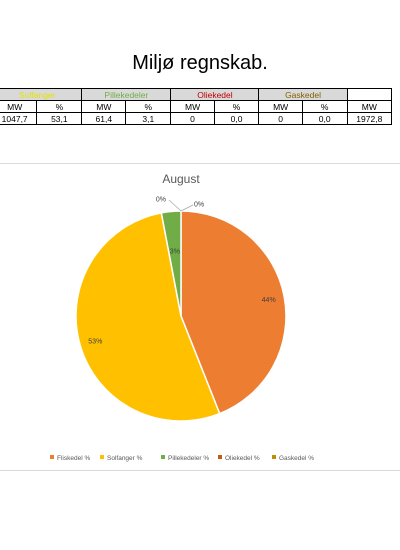 The image size is (400, 550). I want to click on pie-slice-solfanger, so click(148, 316).